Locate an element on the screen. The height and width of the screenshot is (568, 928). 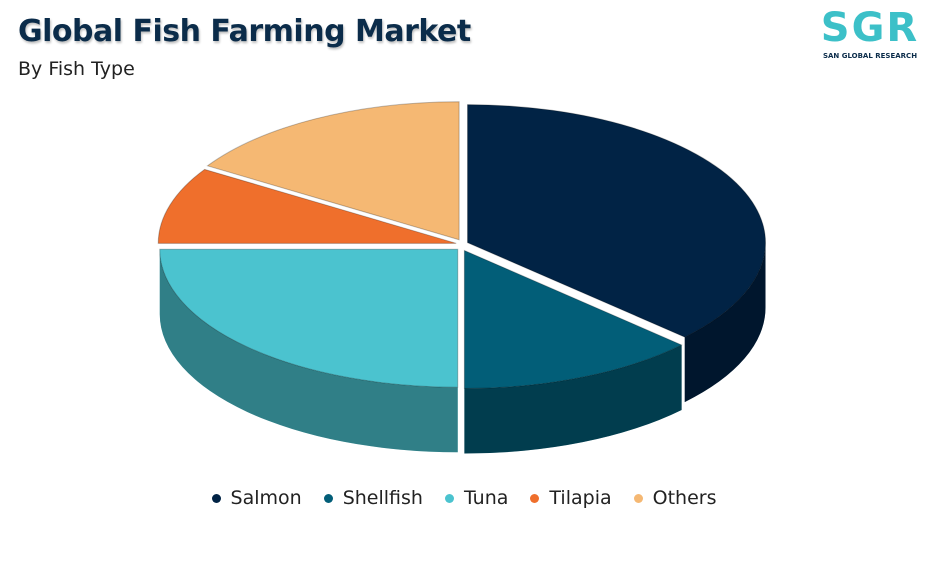
legend: Salmon Shellfish Tuna Tilapia Others is located at coordinates (464, 498).